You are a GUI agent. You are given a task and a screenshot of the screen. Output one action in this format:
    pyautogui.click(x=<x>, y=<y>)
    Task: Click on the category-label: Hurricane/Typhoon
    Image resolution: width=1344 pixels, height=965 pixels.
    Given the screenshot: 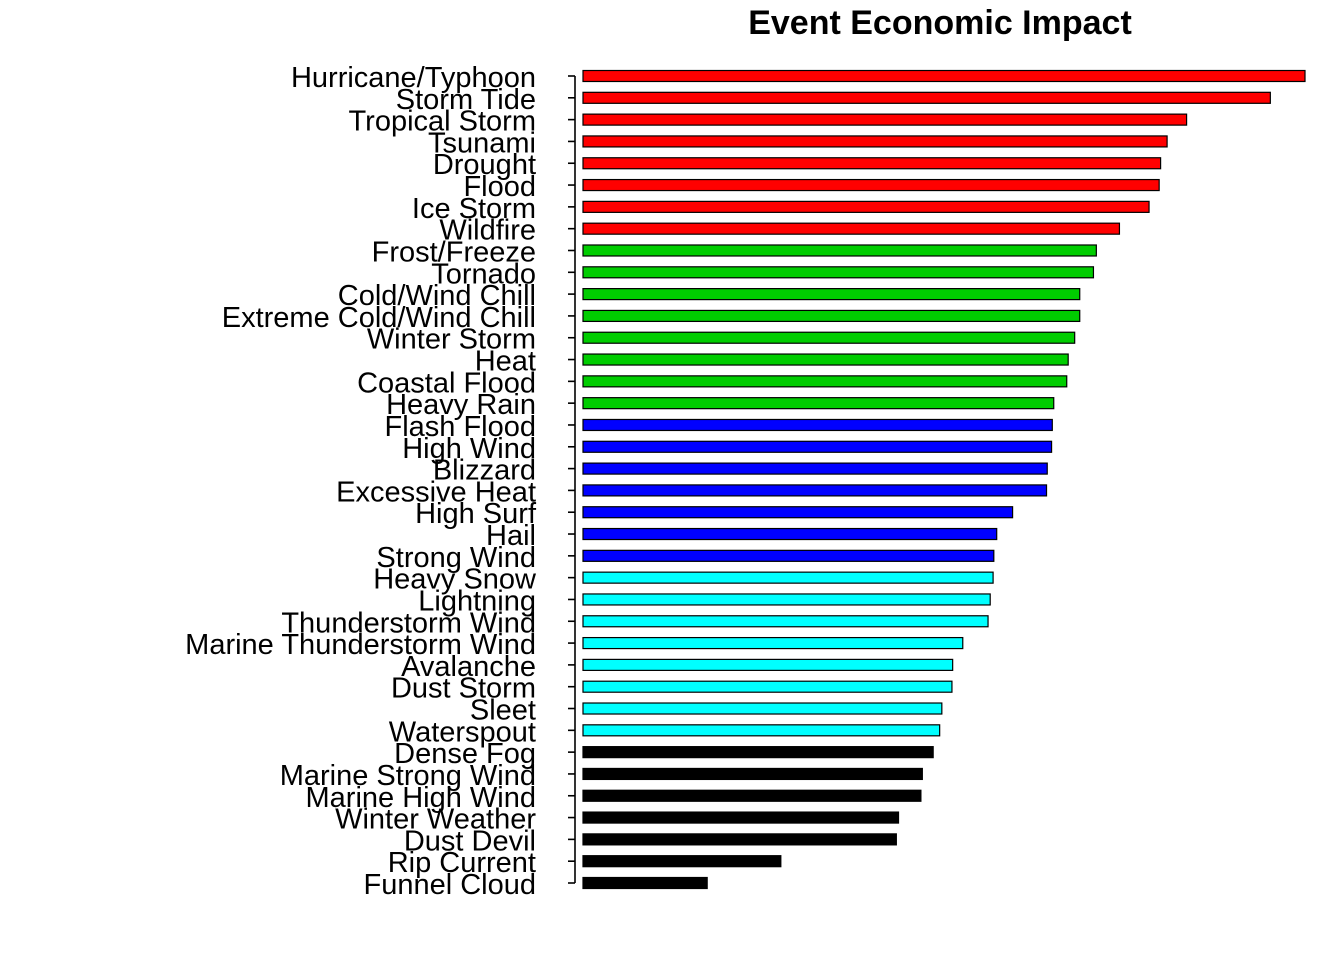 What is the action you would take?
    pyautogui.click(x=413, y=78)
    